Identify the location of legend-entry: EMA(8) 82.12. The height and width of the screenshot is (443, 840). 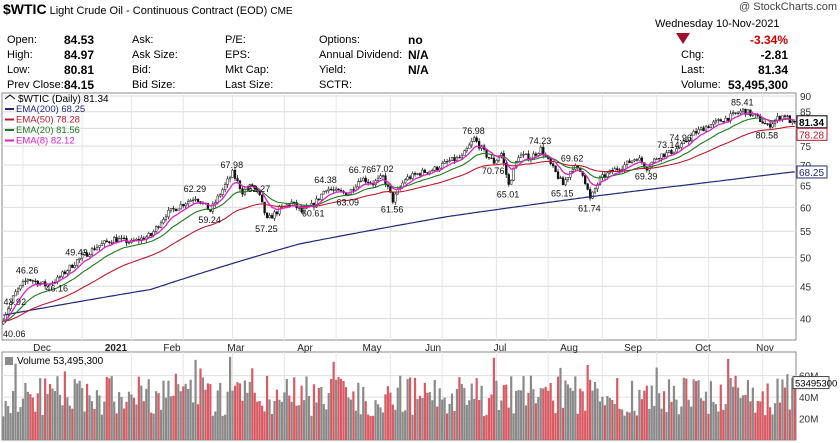
(45, 141).